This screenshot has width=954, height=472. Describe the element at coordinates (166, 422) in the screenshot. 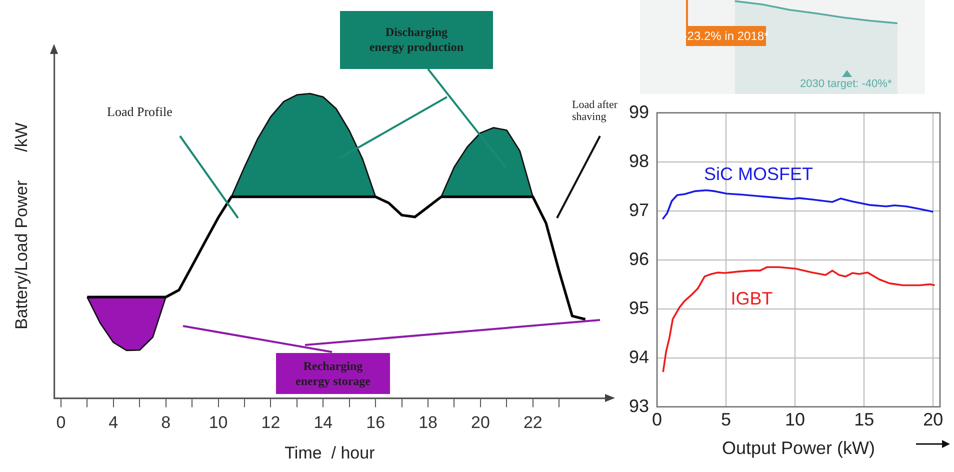

I see `x-tick-label: 8` at that location.